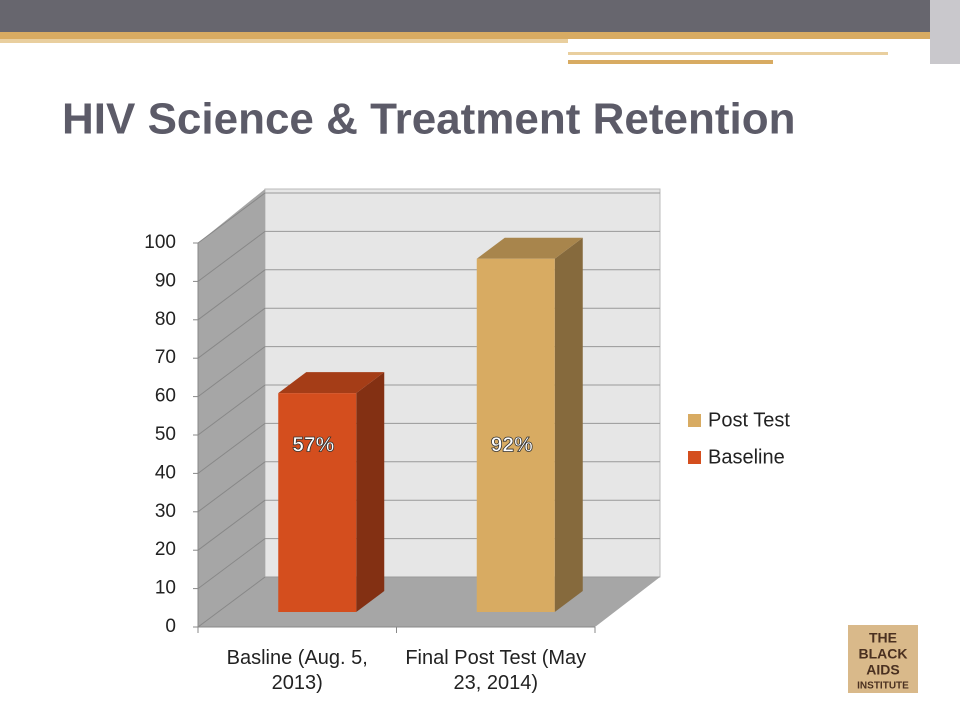 The image size is (960, 720). I want to click on x-tick-label: Final Post Test (May 23, 2014), so click(496, 670).